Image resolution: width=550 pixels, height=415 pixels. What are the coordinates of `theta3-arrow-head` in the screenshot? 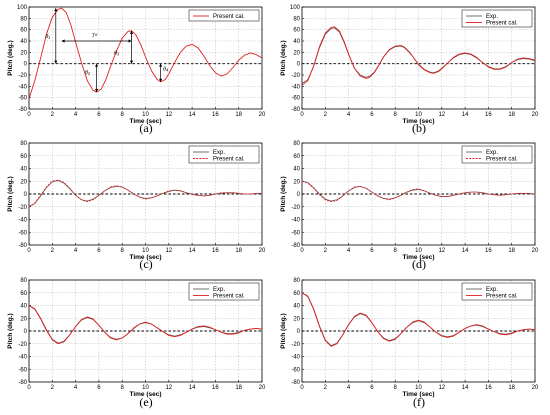 It's located at (131, 62).